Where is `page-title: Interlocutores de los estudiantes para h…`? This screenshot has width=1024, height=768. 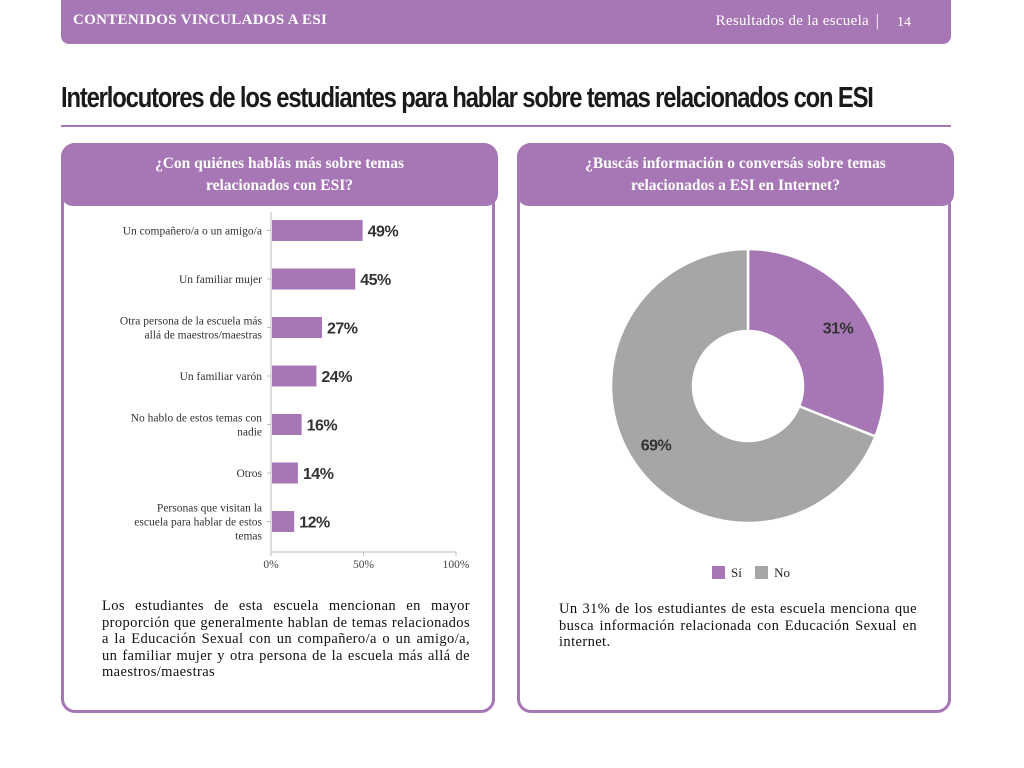
page-title: Interlocutores de los estudiantes para h… is located at coordinates (467, 98).